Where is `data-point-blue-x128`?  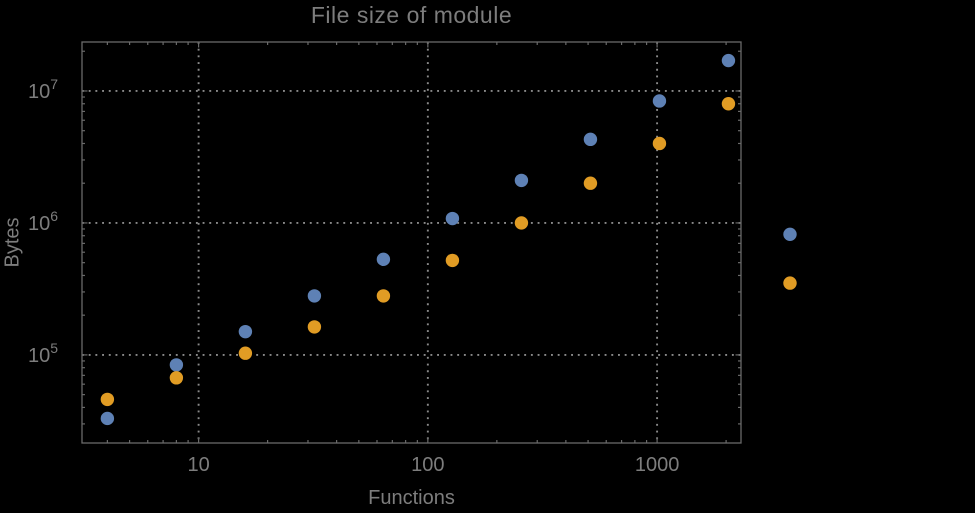
data-point-blue-x128 is located at coordinates (452, 218).